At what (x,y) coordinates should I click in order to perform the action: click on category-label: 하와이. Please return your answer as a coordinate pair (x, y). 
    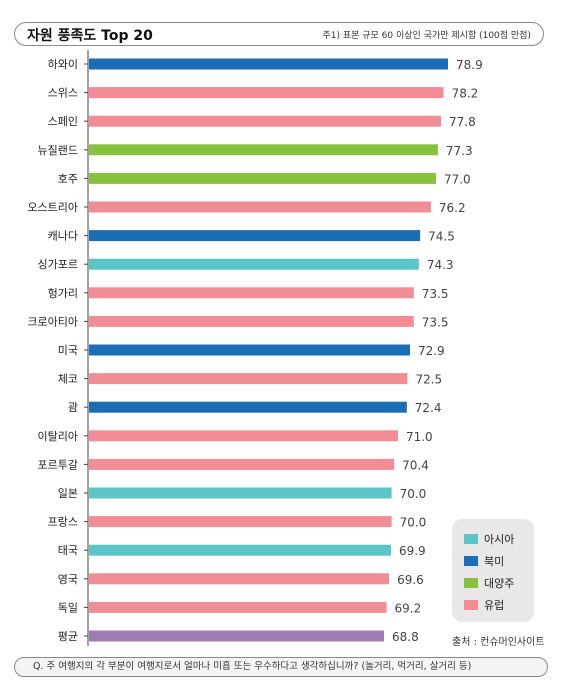
    Looking at the image, I should click on (63, 64).